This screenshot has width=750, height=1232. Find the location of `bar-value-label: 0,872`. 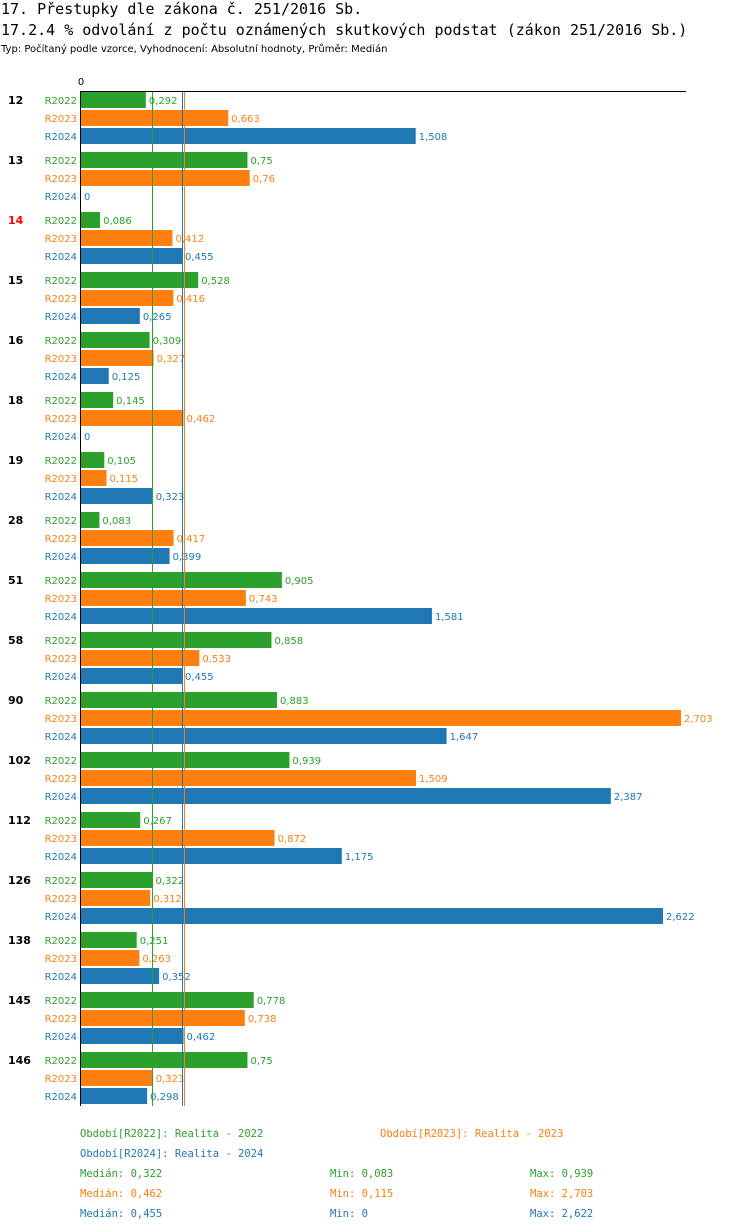

bar-value-label: 0,872 is located at coordinates (292, 839).